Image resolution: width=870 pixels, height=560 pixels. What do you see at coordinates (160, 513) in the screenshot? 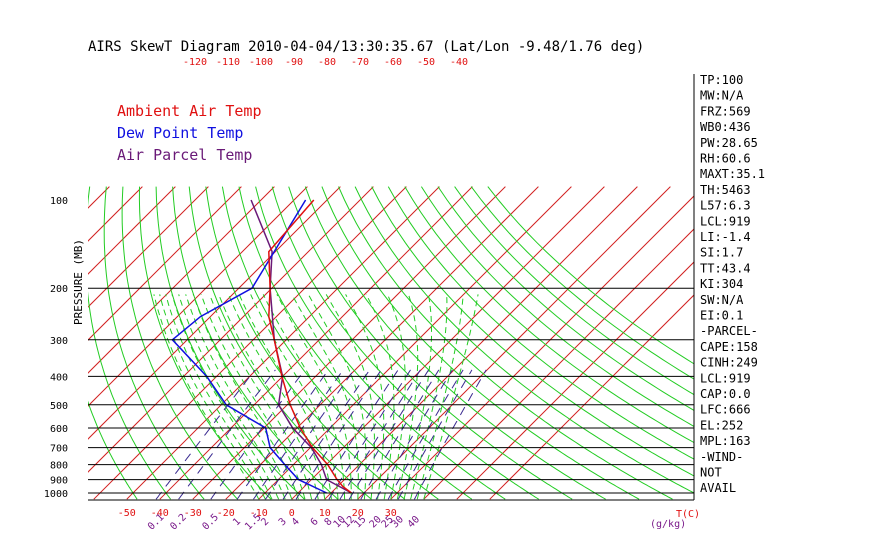
I see `bottom-temp-tick-label: -40` at bounding box center [160, 513].